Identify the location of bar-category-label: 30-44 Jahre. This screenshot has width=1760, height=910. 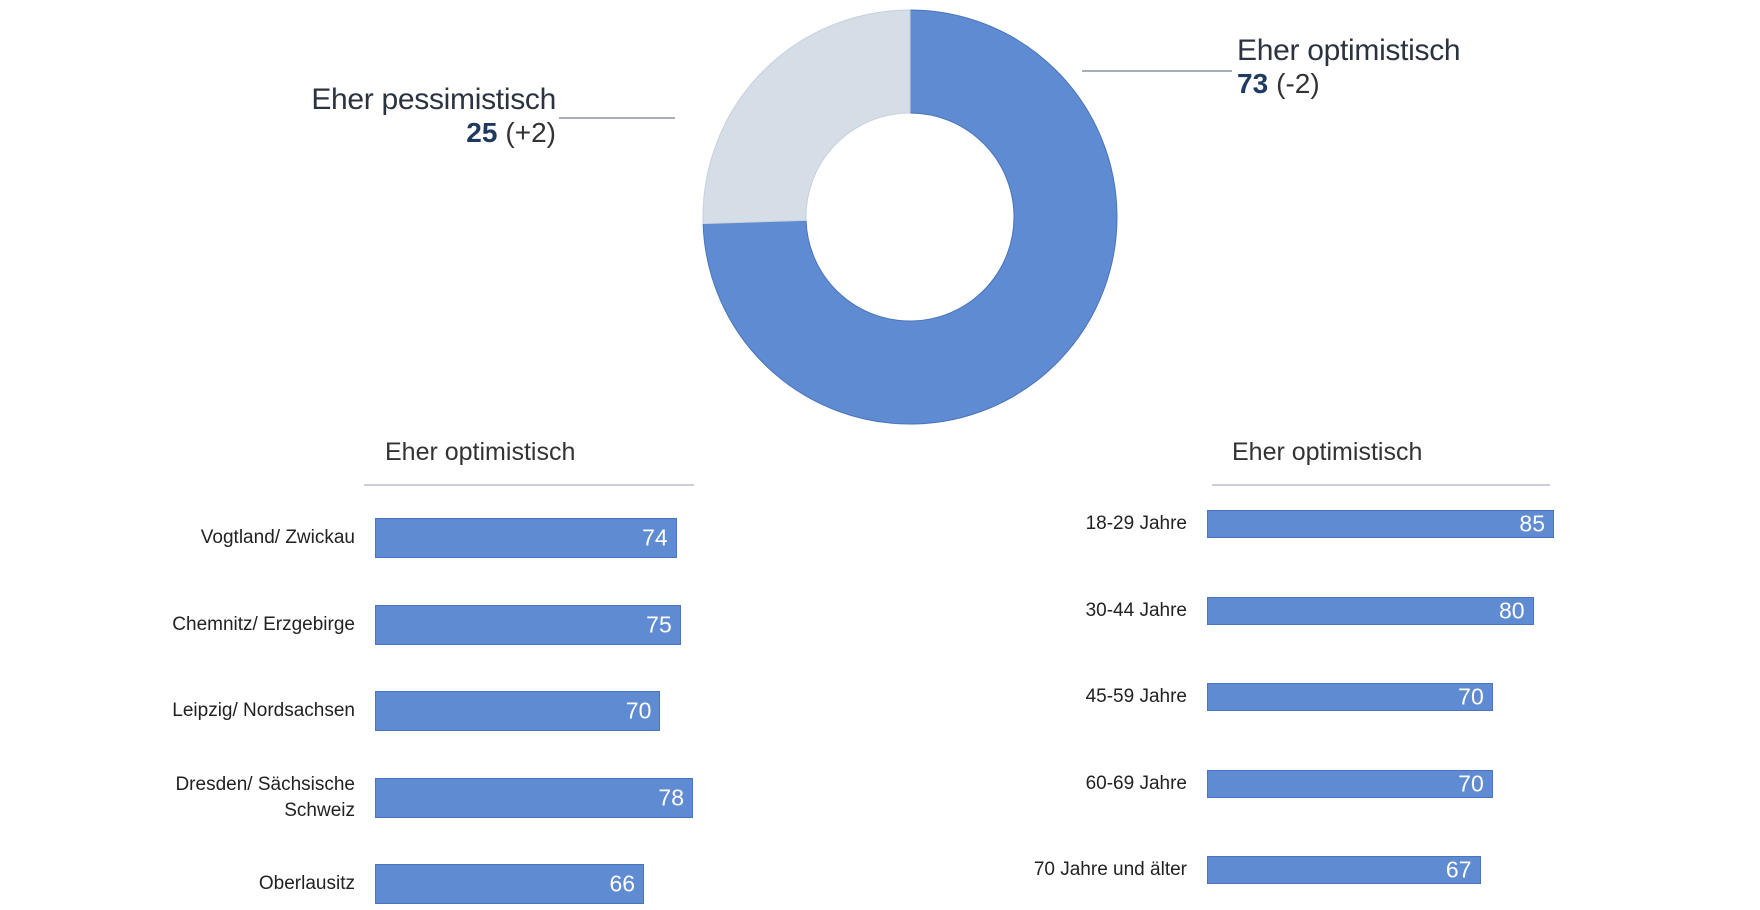
(1136, 610).